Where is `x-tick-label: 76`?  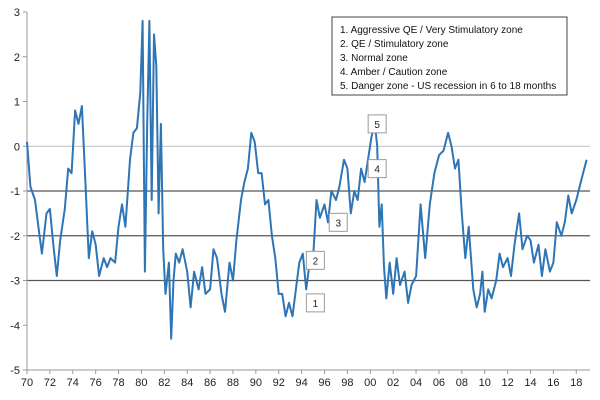 x-tick-label: 76 is located at coordinates (96, 383).